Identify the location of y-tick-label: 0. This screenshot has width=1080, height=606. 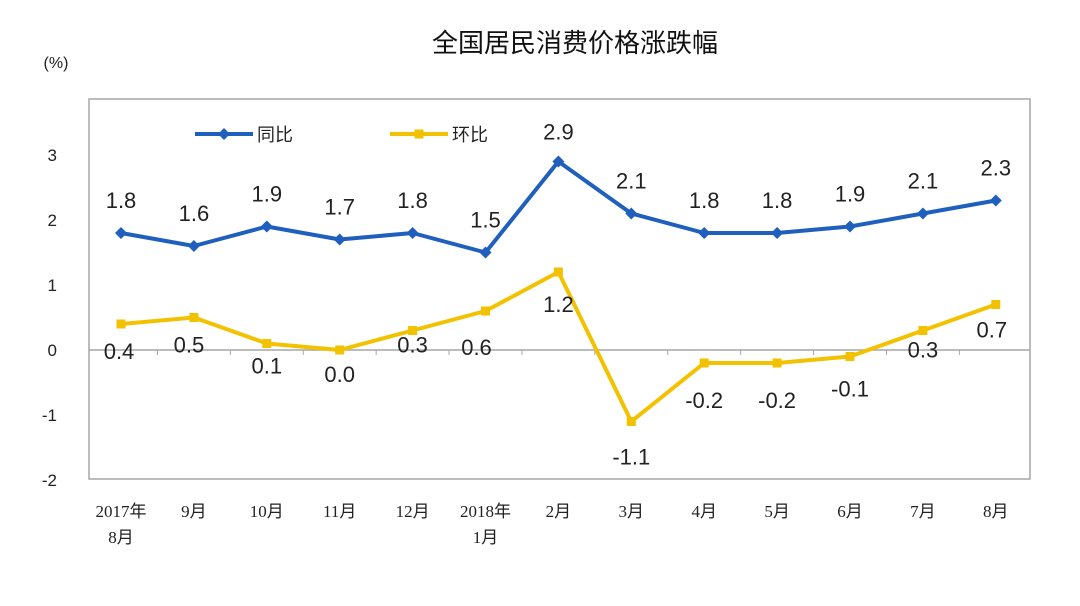
(52, 350).